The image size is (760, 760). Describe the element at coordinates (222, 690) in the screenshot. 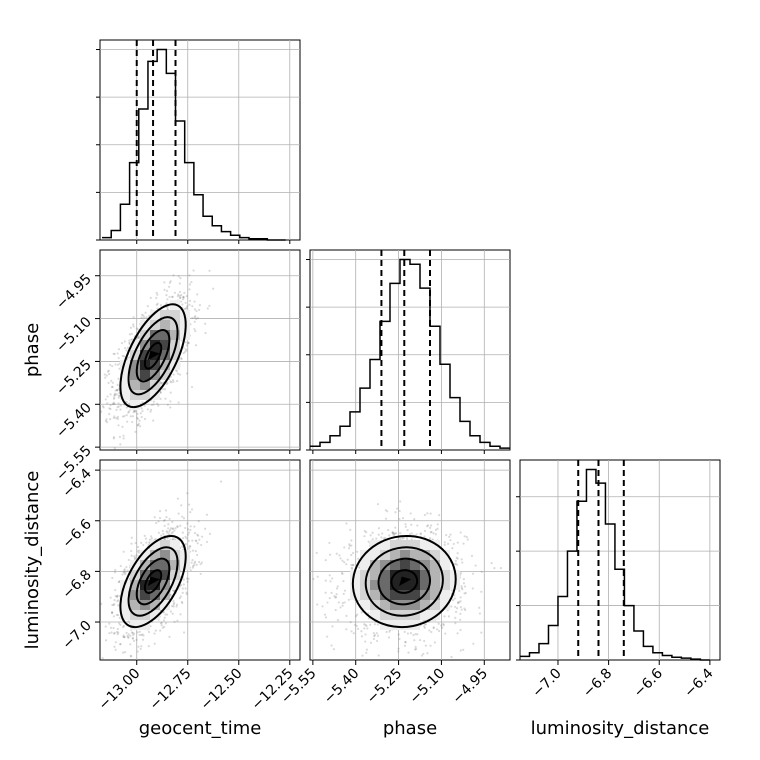

I see `x-tick-label: −12.50` at that location.